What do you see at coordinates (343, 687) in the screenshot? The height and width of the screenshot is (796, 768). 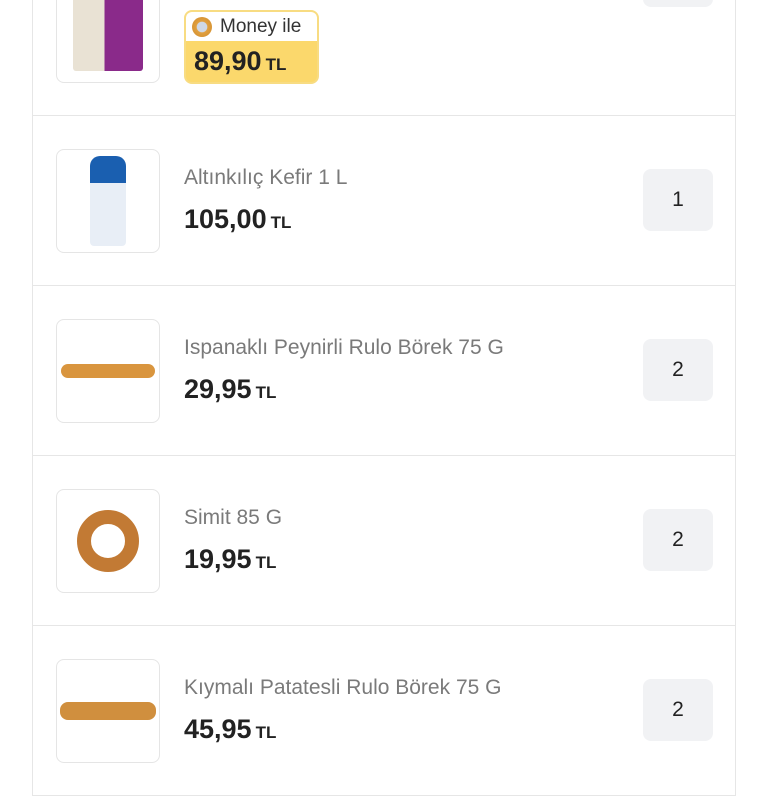 I see `product-name: Kıymalı Patatesli Rulo Börek 75 G` at bounding box center [343, 687].